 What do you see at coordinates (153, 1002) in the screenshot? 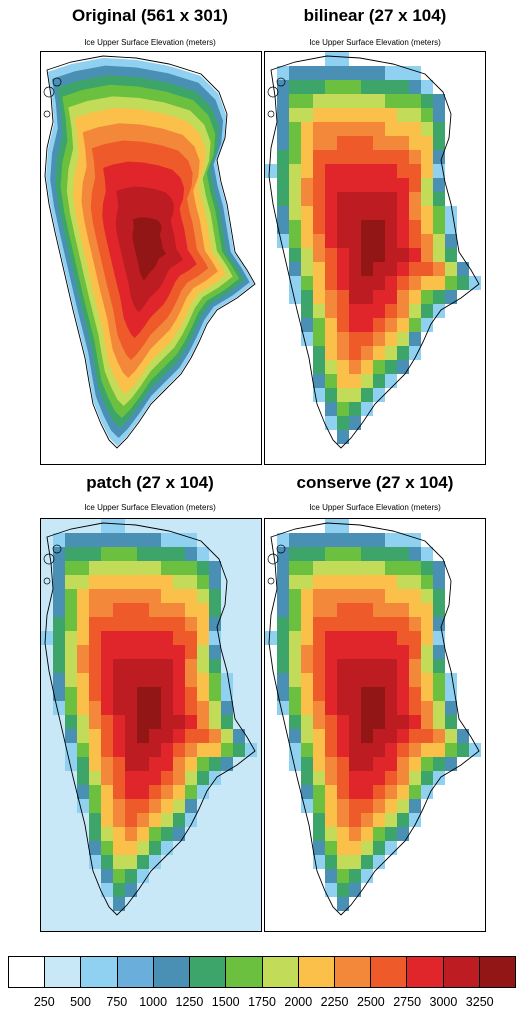
I see `colorbar-tick-label: 1000` at bounding box center [153, 1002].